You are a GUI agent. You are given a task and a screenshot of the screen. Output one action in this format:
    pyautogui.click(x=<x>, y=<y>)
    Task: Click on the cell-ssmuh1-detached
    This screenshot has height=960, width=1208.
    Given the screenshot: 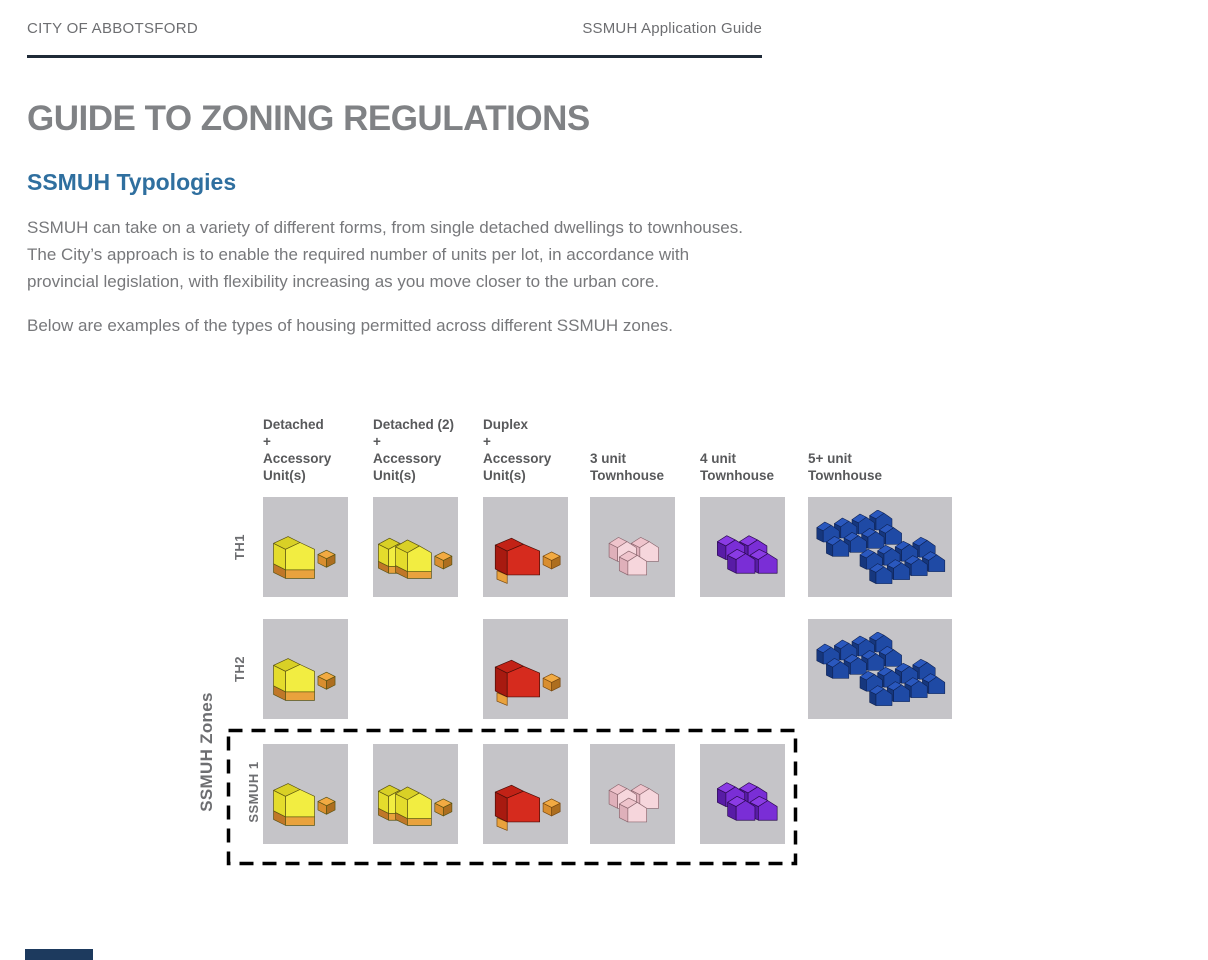 What is the action you would take?
    pyautogui.click(x=305, y=794)
    